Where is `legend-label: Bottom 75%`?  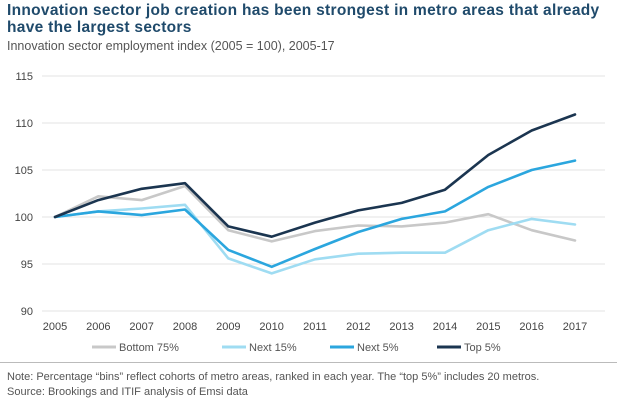 legend-label: Bottom 75% is located at coordinates (149, 348).